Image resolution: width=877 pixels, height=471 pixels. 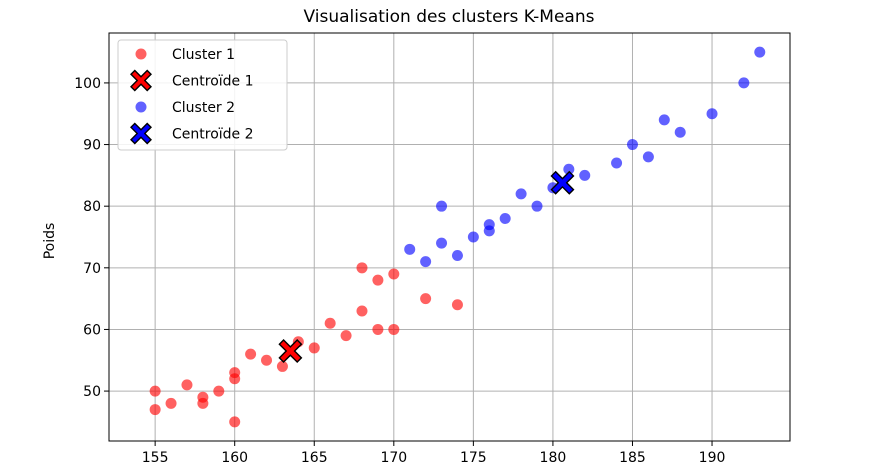 What do you see at coordinates (213, 82) in the screenshot?
I see `legend-label: Centroïde 1` at bounding box center [213, 82].